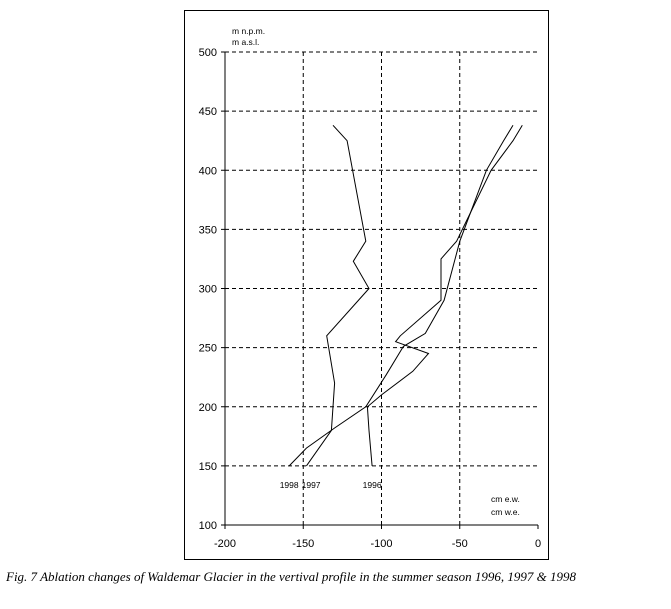 This screenshot has height=609, width=671. Describe the element at coordinates (208, 230) in the screenshot. I see `y-tick-label: 350` at that location.